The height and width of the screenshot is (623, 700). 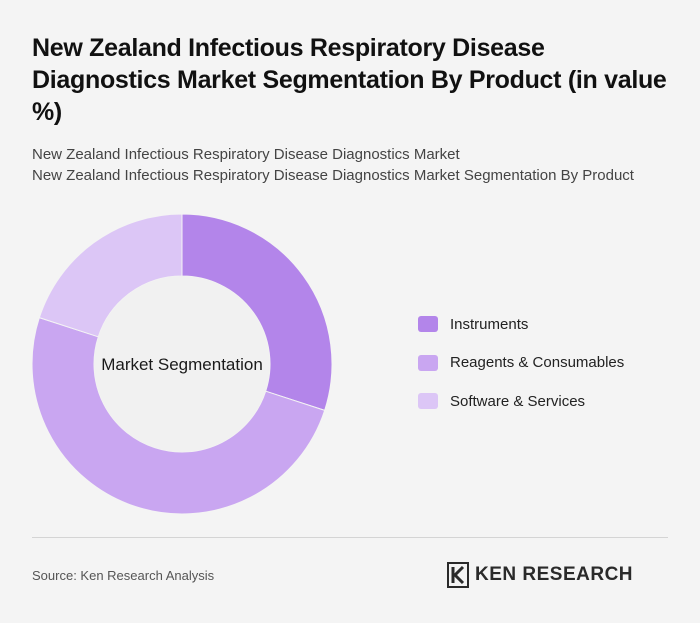 I want to click on ken-research-logo-icon, so click(x=458, y=575).